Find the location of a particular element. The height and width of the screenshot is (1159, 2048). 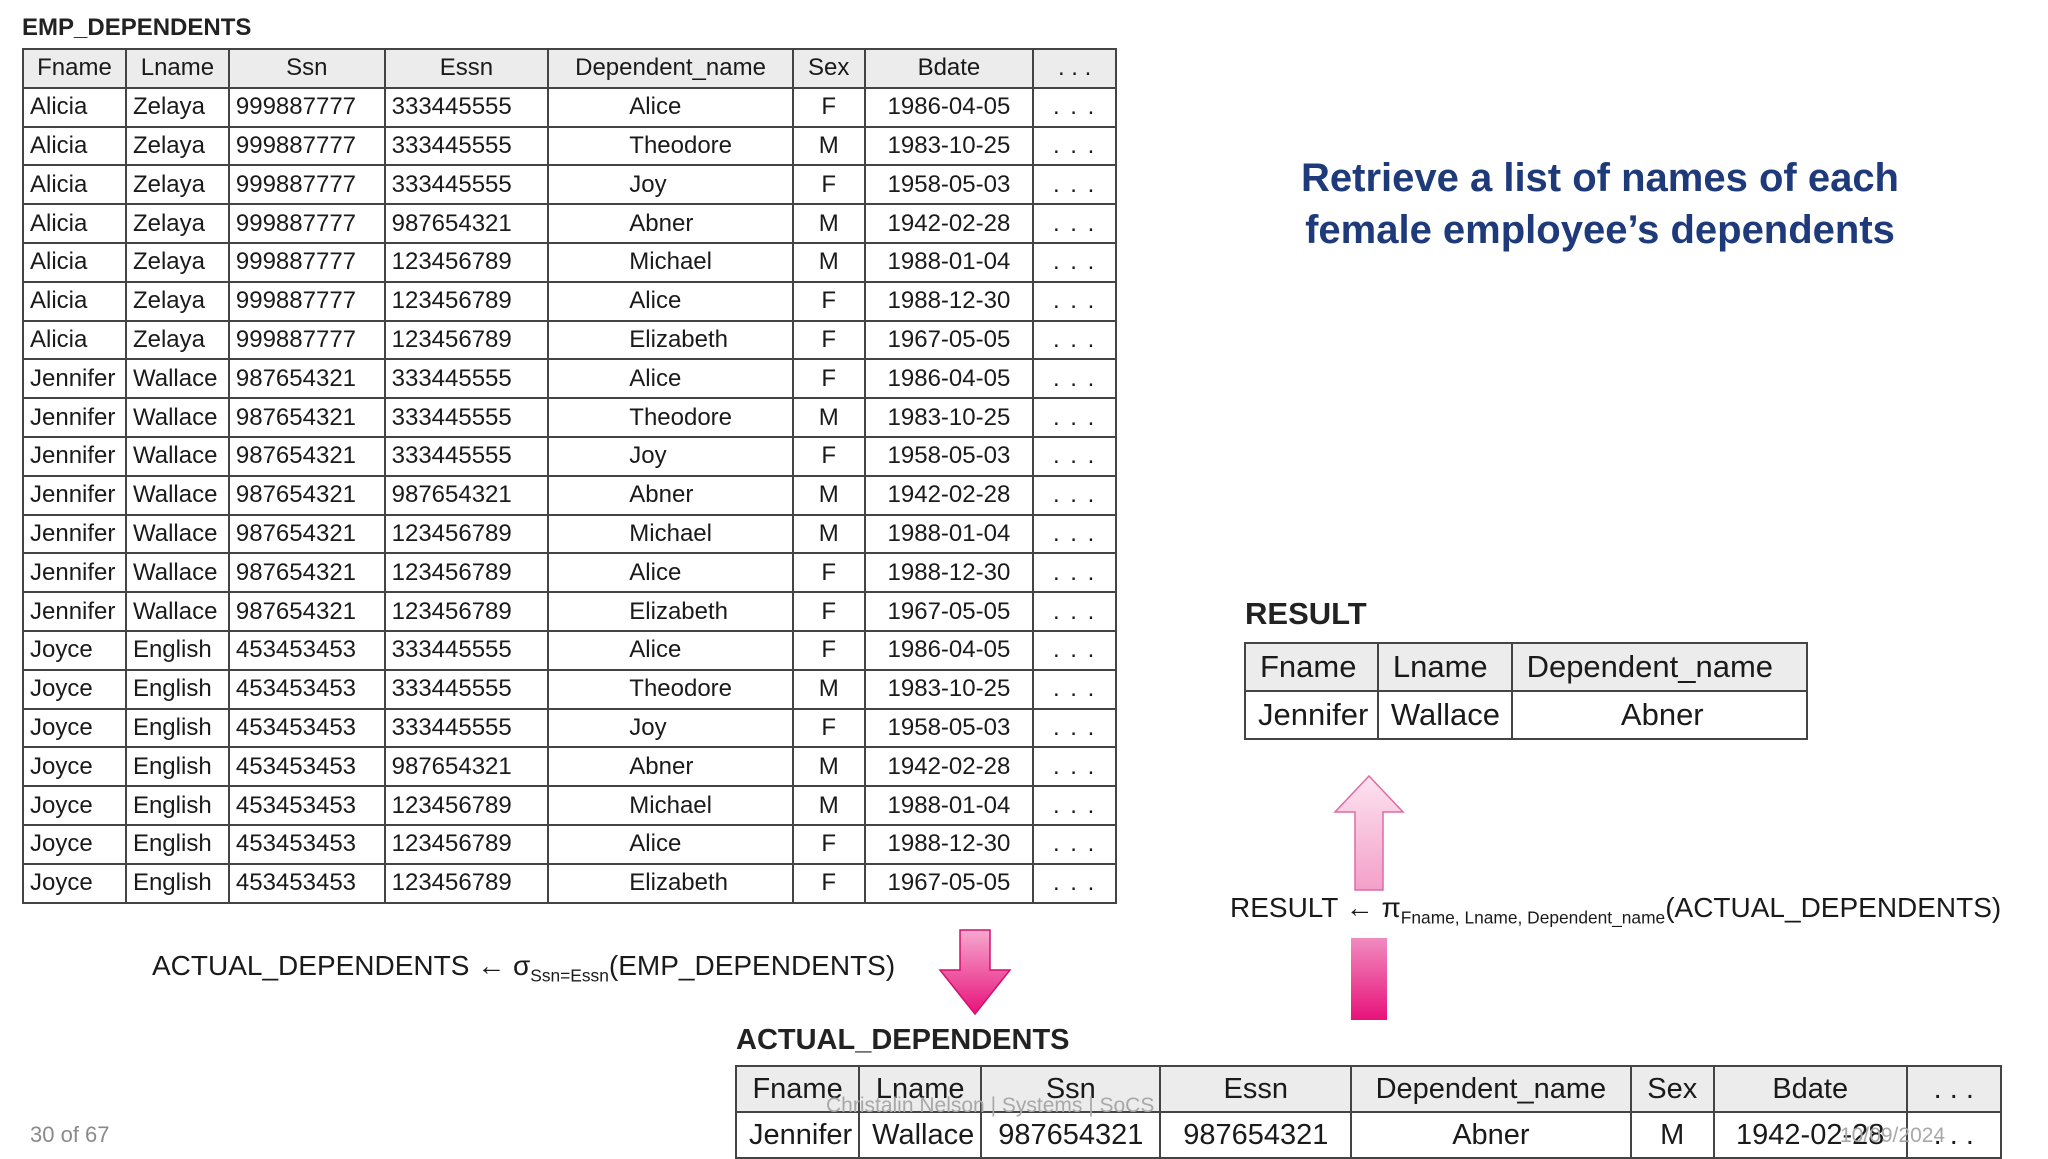

cell-bdate: 1988-12-30 is located at coordinates (949, 573).